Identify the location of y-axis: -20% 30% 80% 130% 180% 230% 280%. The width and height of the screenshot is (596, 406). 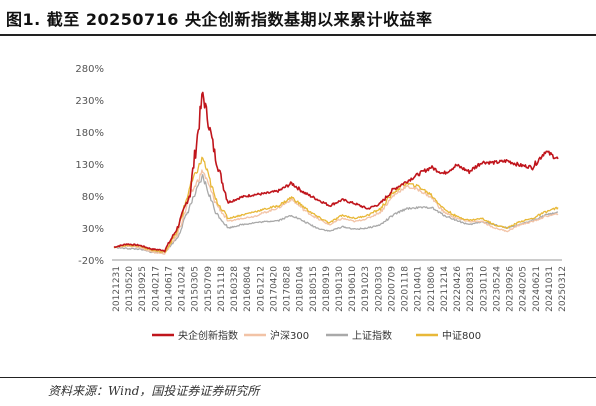
(89, 165).